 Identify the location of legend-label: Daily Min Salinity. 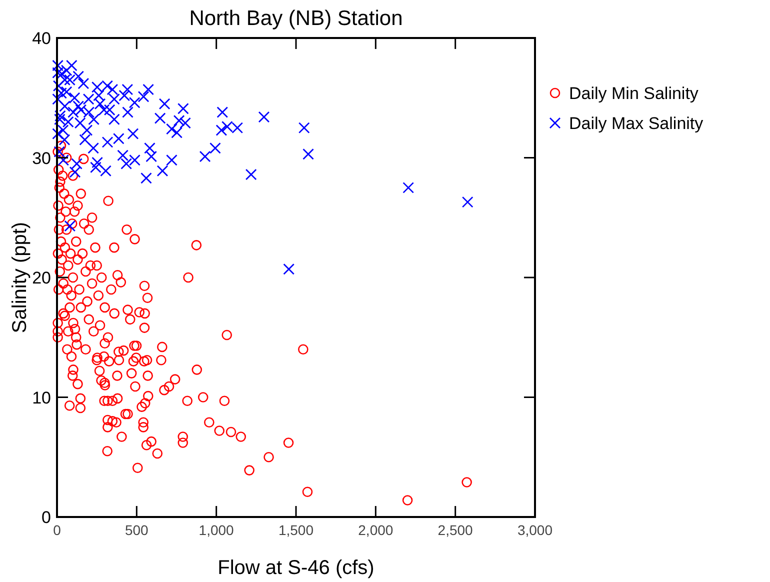
(634, 93).